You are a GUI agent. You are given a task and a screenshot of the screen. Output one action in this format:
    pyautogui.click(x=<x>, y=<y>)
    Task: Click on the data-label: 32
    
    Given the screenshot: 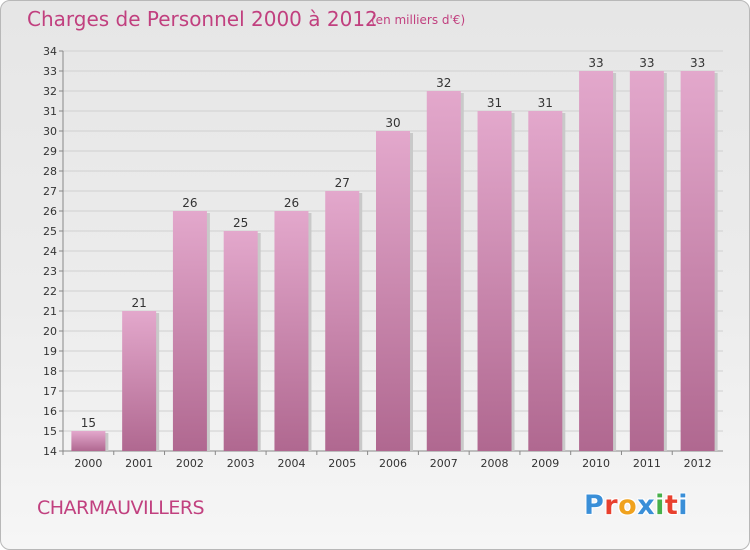 What is the action you would take?
    pyautogui.click(x=443, y=83)
    